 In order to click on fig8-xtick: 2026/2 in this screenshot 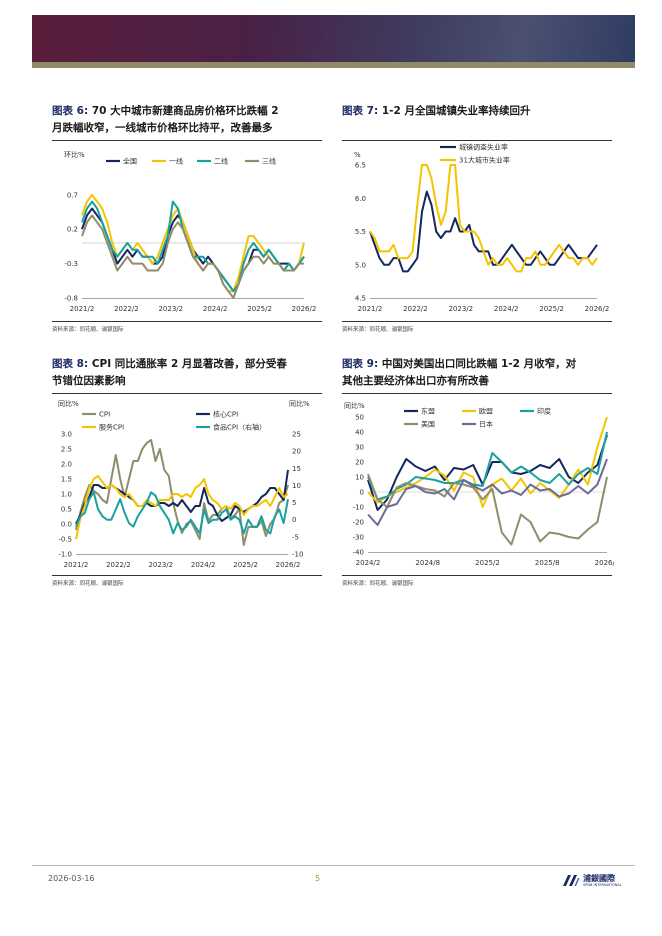, I will do `click(288, 565)`.